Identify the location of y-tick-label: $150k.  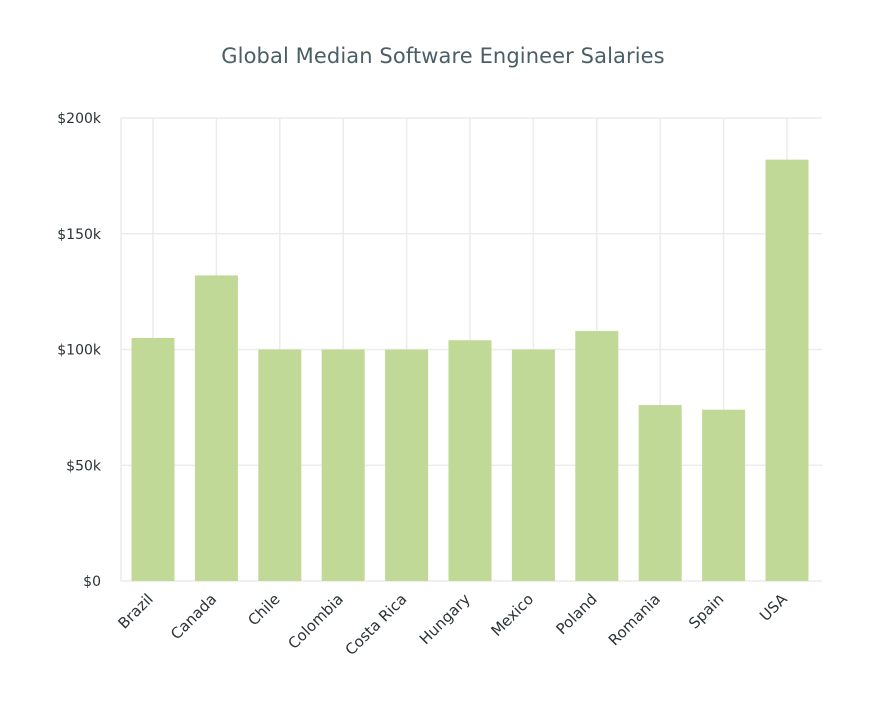
(79, 235).